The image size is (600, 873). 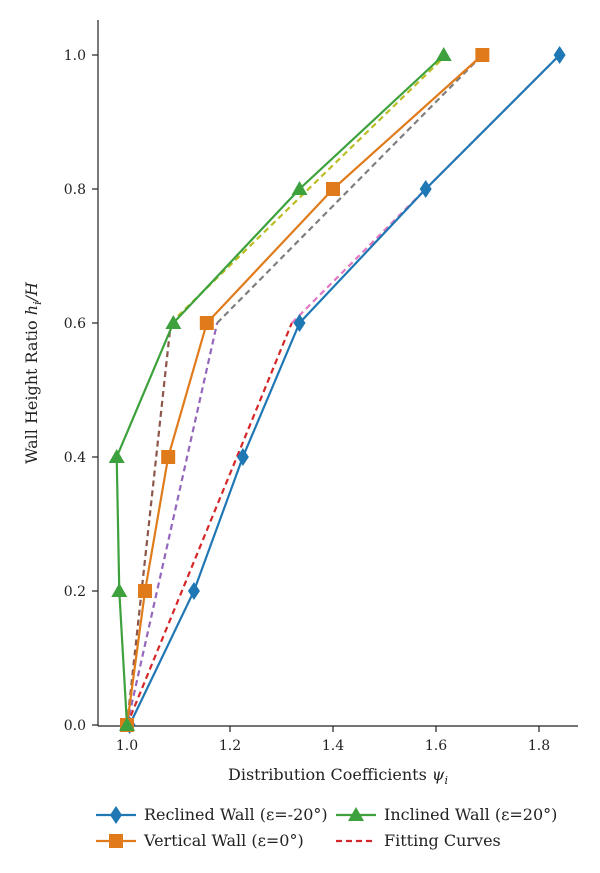 What do you see at coordinates (470, 814) in the screenshot?
I see `legend-label: Inclined Wall (ε=20°)` at bounding box center [470, 814].